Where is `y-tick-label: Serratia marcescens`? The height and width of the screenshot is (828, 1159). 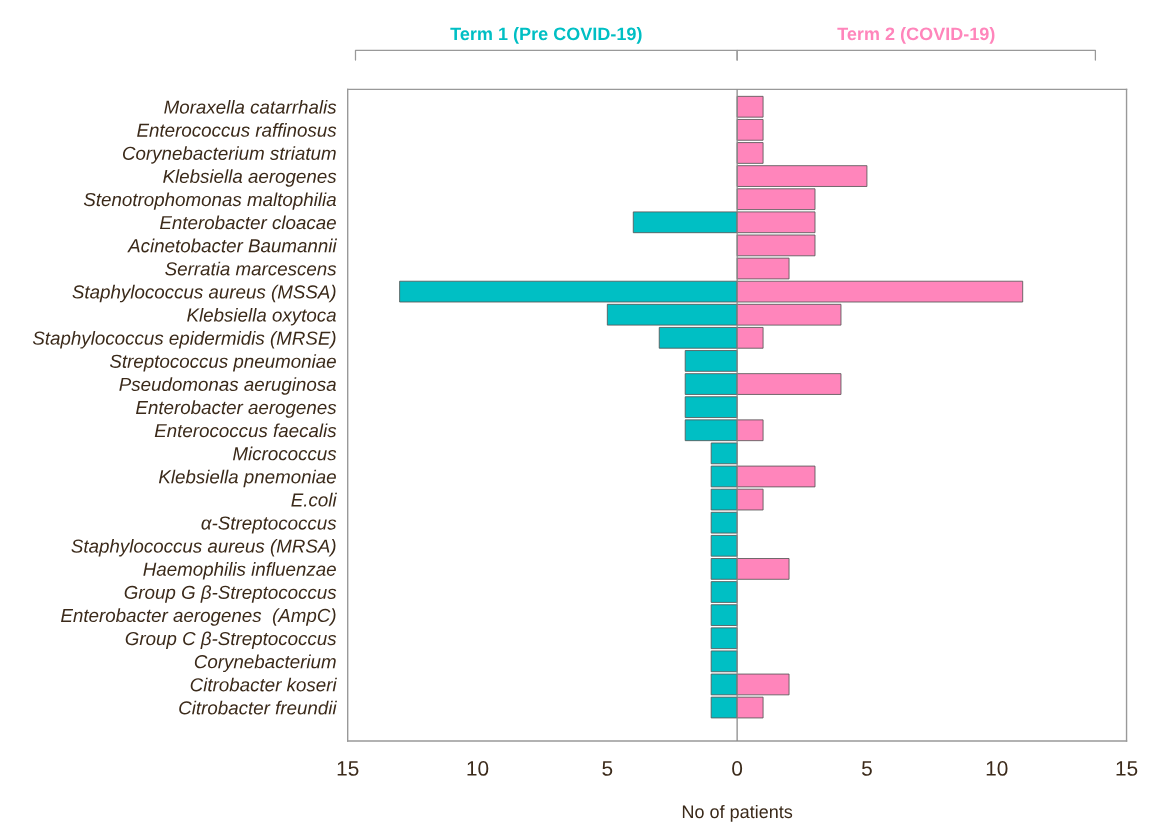 y-tick-label: Serratia marcescens is located at coordinates (251, 268).